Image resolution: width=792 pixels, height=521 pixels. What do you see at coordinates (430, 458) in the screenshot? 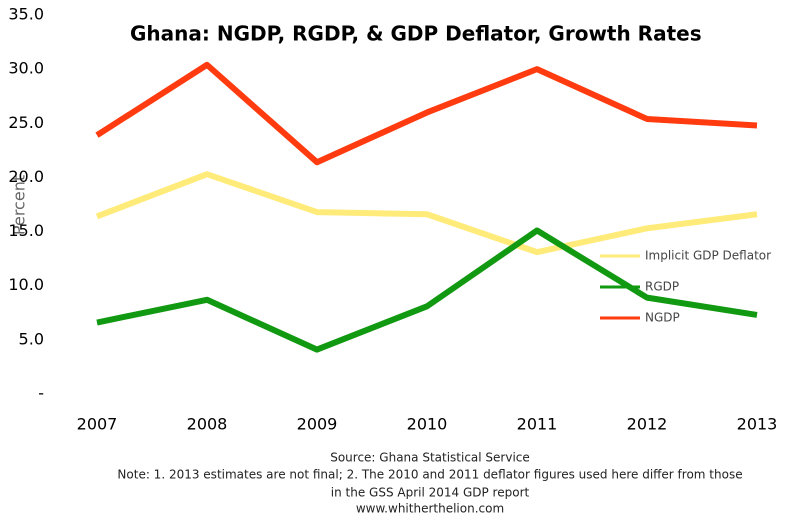
I see `note: Source: Ghana Statistical Service` at bounding box center [430, 458].